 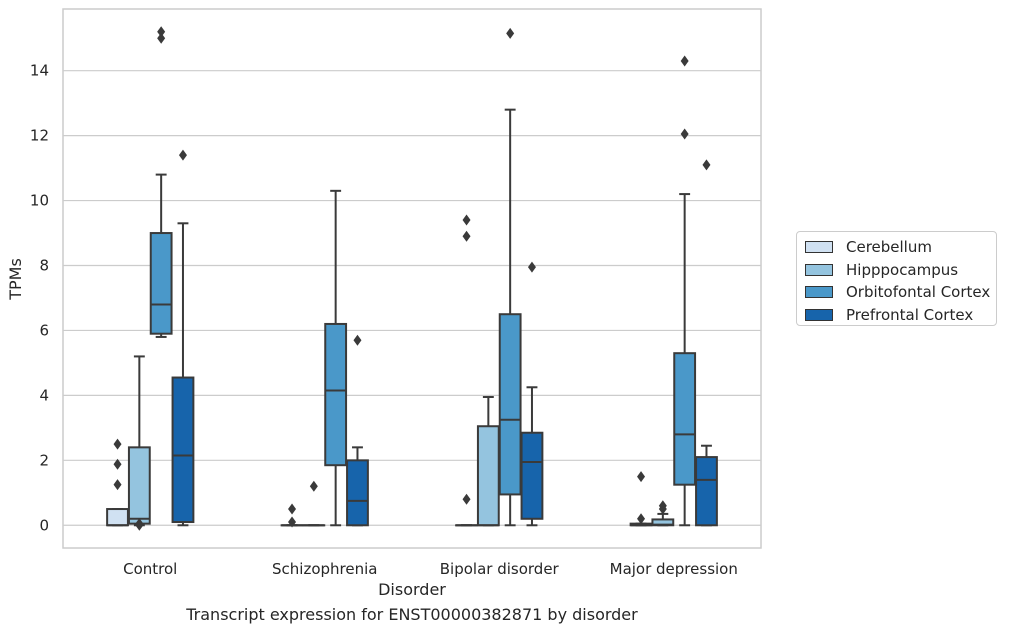 What do you see at coordinates (44, 330) in the screenshot?
I see `y-tick-label: 6` at bounding box center [44, 330].